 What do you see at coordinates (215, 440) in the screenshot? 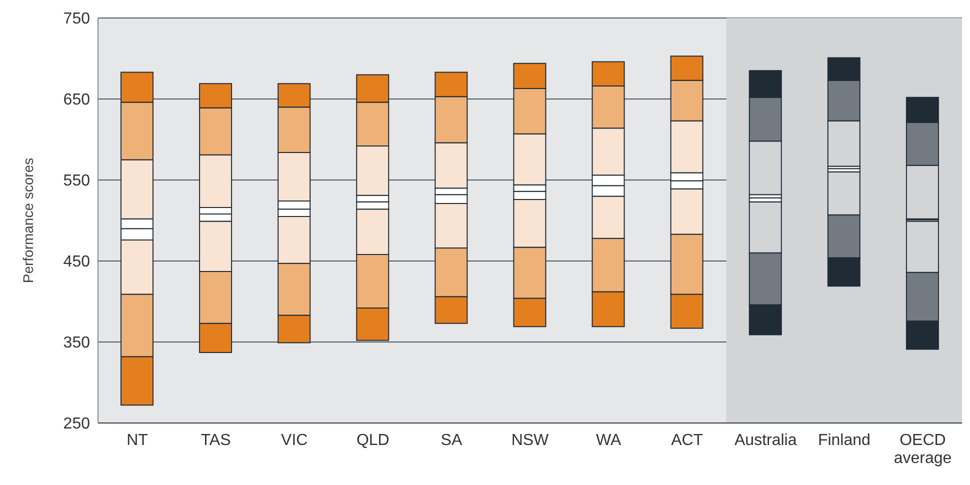
I see `x-tick-label: TAS` at bounding box center [215, 440].